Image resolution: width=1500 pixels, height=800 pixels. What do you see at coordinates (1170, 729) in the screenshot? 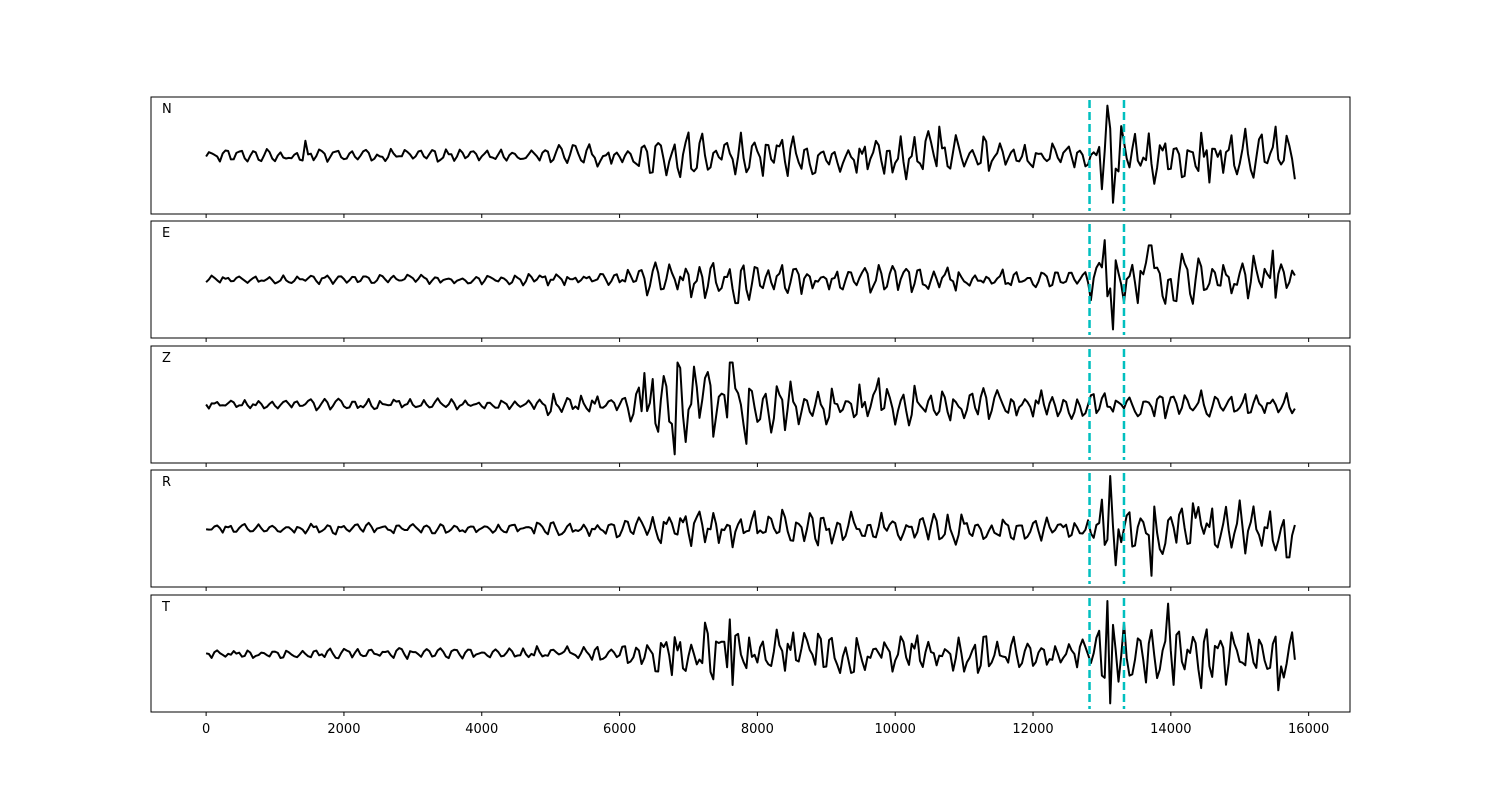
I see `x-tick-label: 14000` at bounding box center [1170, 729].